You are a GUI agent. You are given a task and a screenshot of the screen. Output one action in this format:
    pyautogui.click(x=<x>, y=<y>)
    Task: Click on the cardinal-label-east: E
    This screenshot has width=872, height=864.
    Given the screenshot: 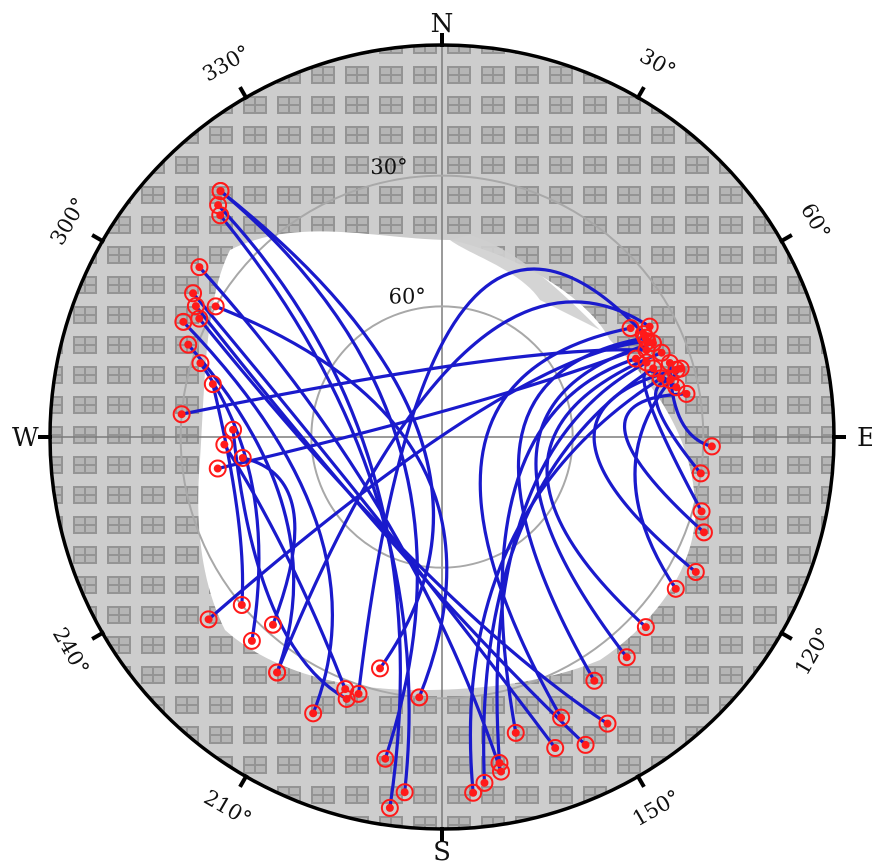 What is the action you would take?
    pyautogui.click(x=864, y=438)
    